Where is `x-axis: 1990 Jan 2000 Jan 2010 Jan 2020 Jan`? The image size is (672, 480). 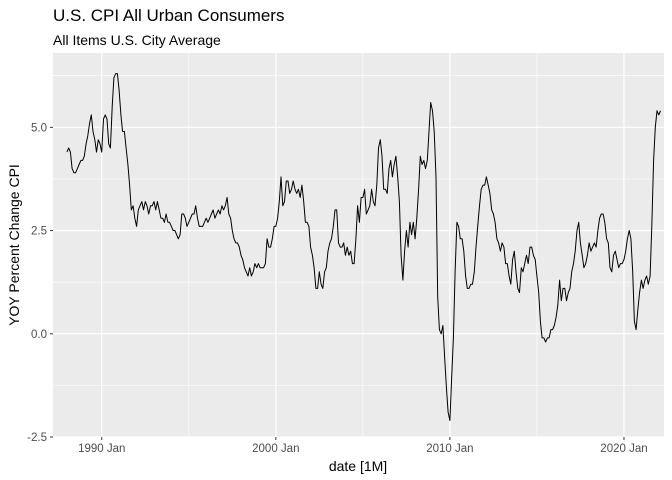 x-axis: 1990 Jan 2000 Jan 2010 Jan 2020 Jan is located at coordinates (363, 446).